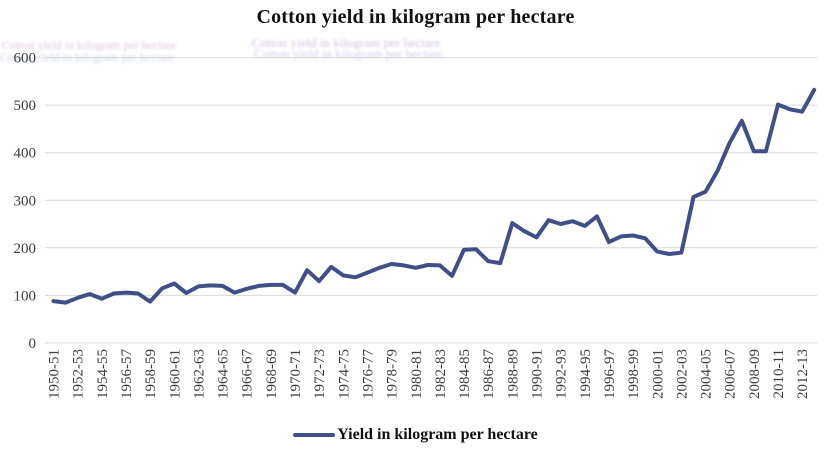 The width and height of the screenshot is (831, 452). What do you see at coordinates (707, 374) in the screenshot?
I see `svg-text: 2004-05` at bounding box center [707, 374].